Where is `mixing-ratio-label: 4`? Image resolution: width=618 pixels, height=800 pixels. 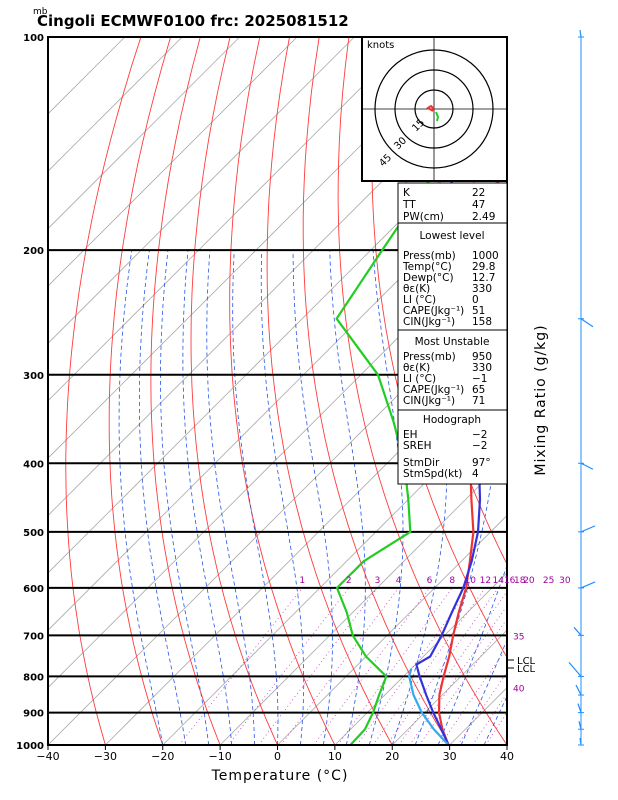
mixing-ratio-label: 4 is located at coordinates (399, 581).